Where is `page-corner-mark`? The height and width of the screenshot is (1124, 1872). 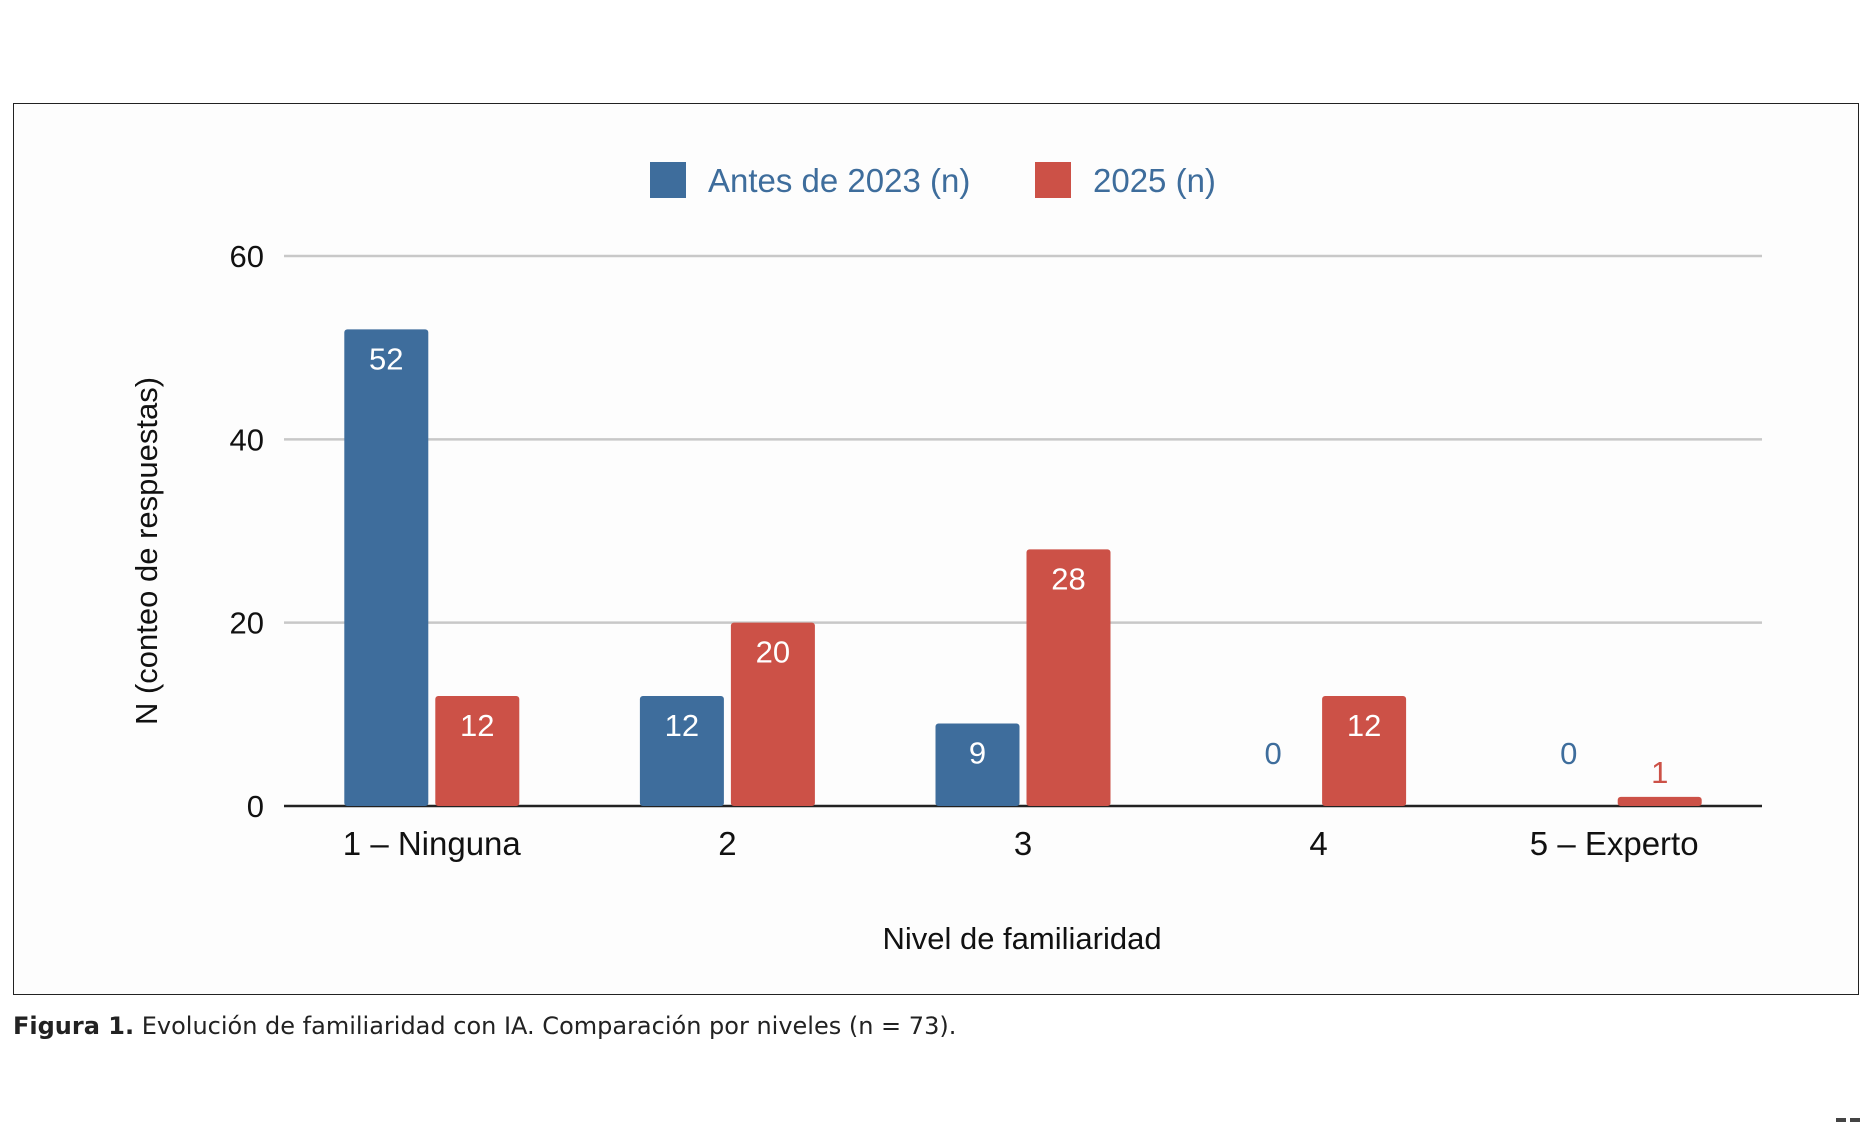 page-corner-mark is located at coordinates (1848, 1120).